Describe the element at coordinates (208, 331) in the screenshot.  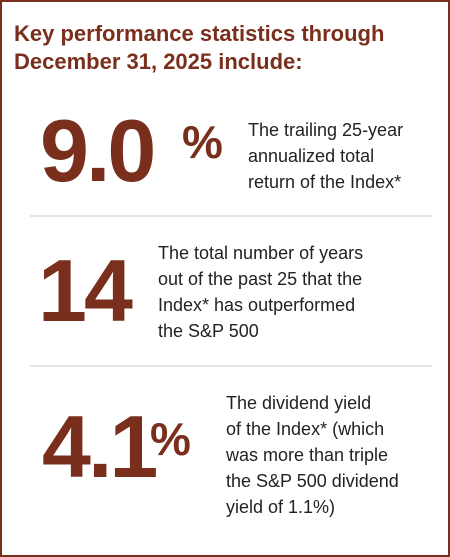
I see `stat-description: the S&P 500` at that location.